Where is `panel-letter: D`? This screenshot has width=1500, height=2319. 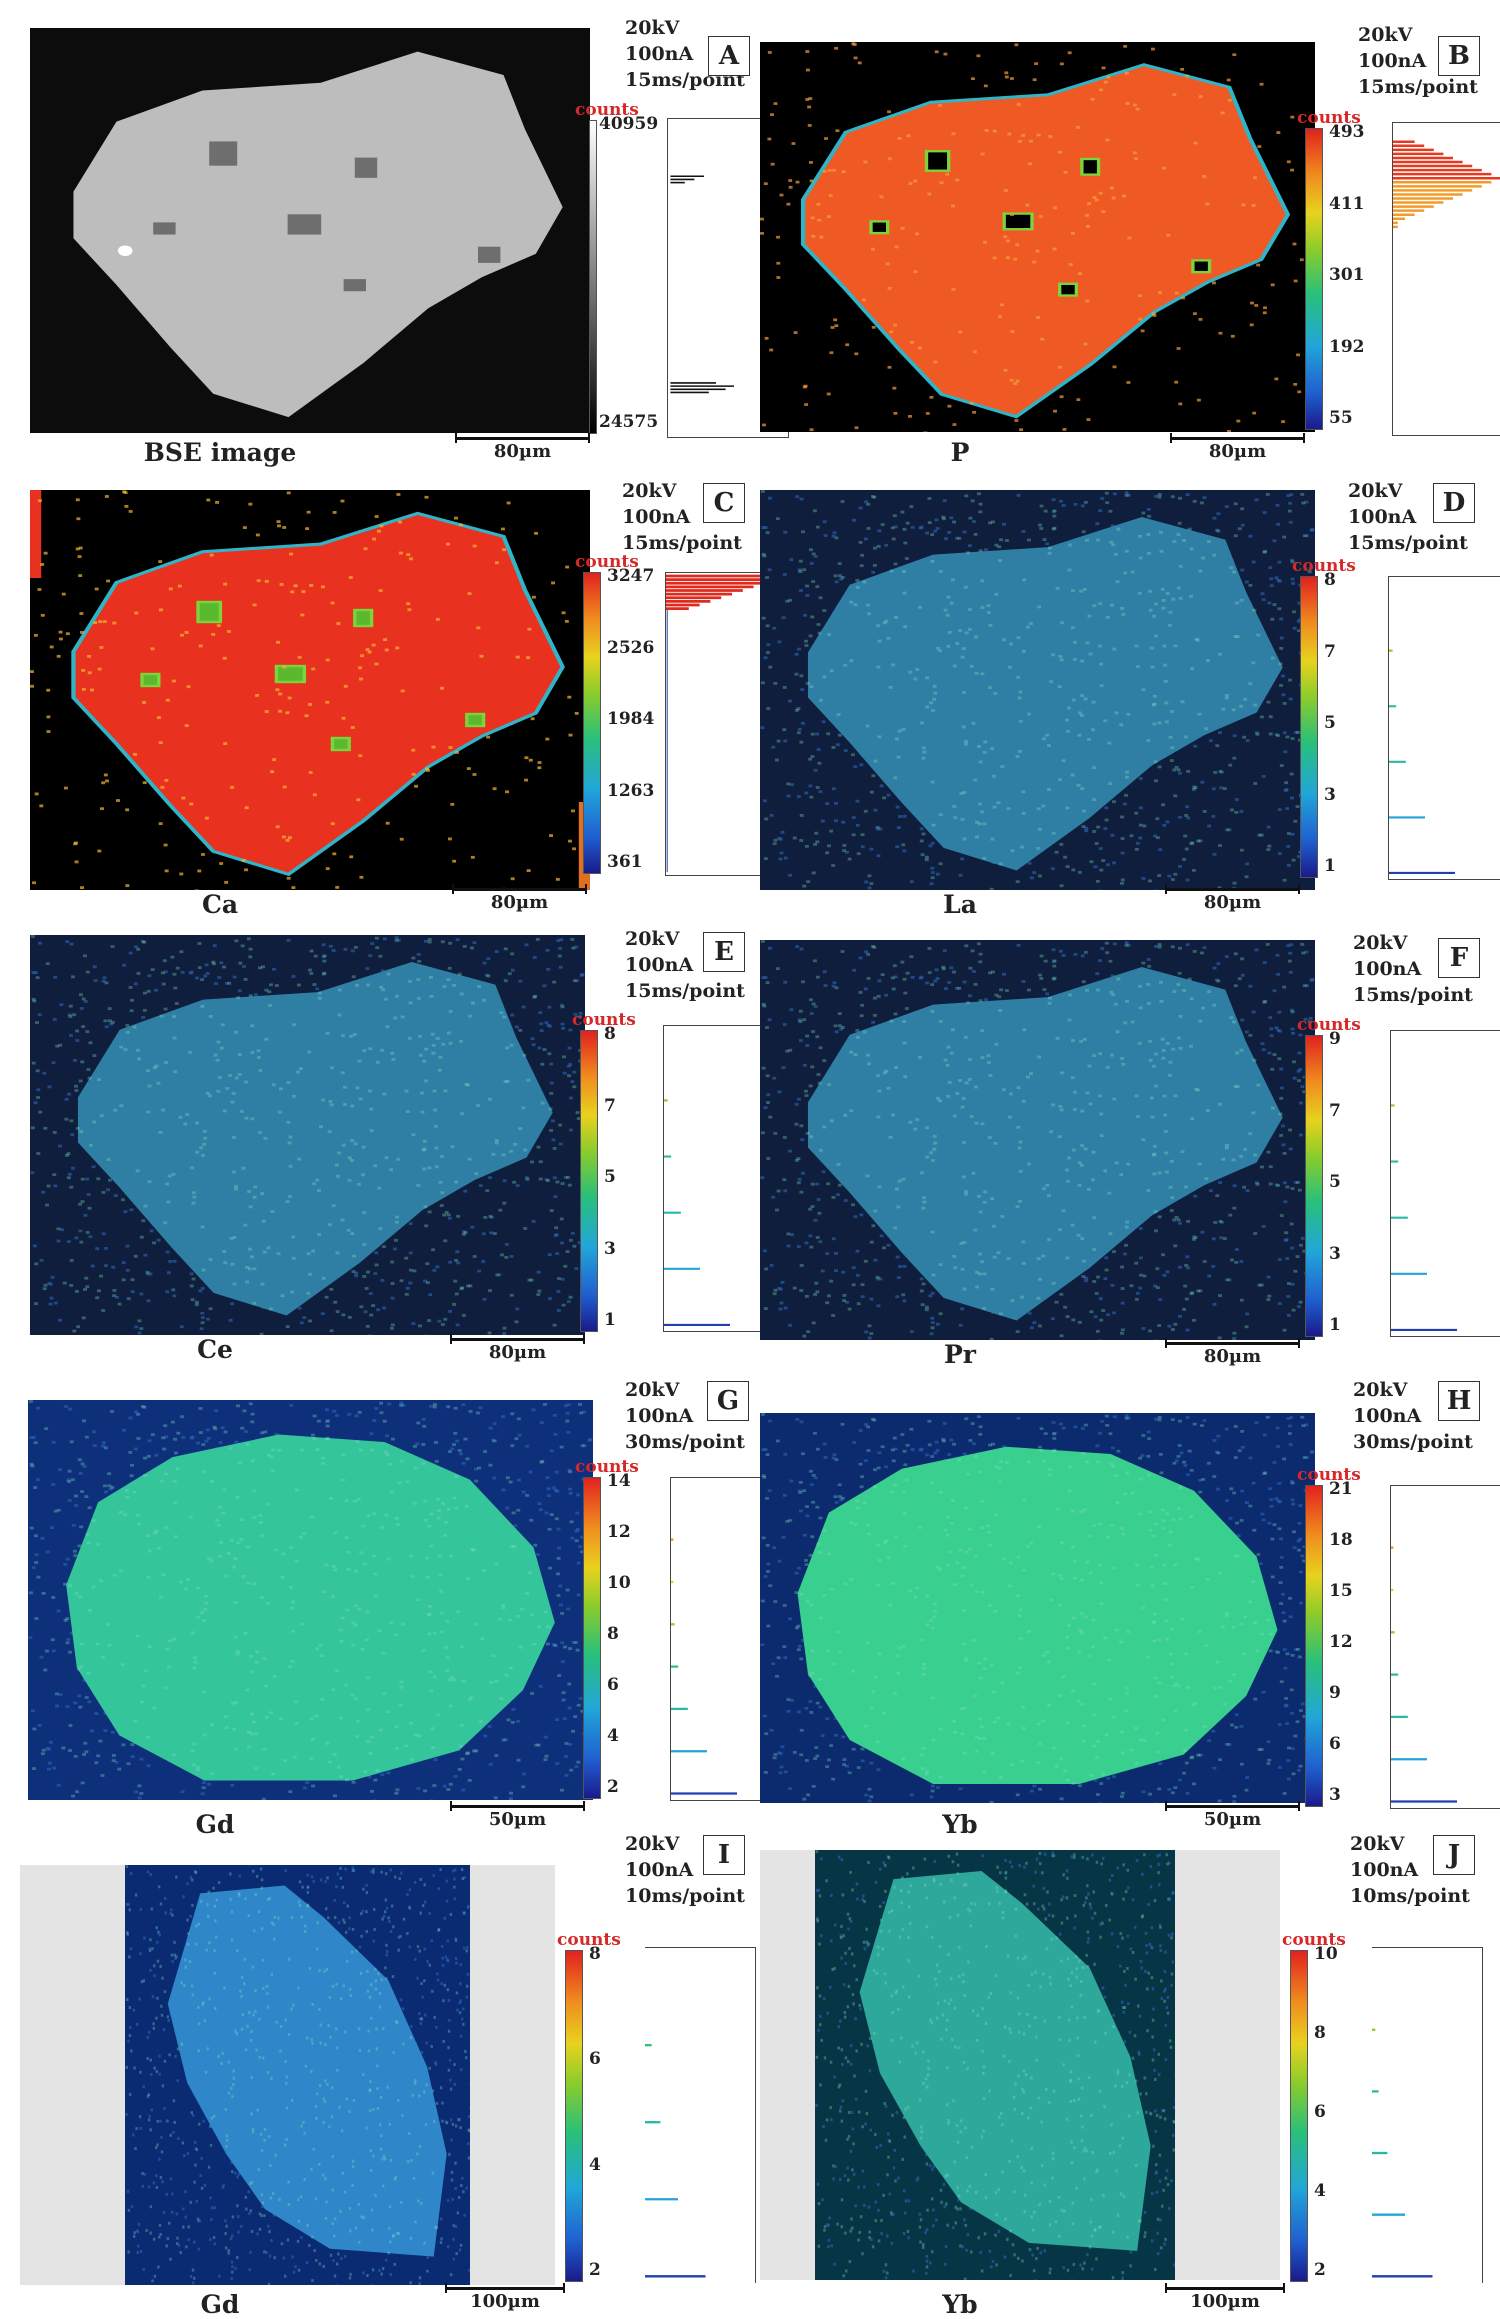 panel-letter: D is located at coordinates (1454, 503).